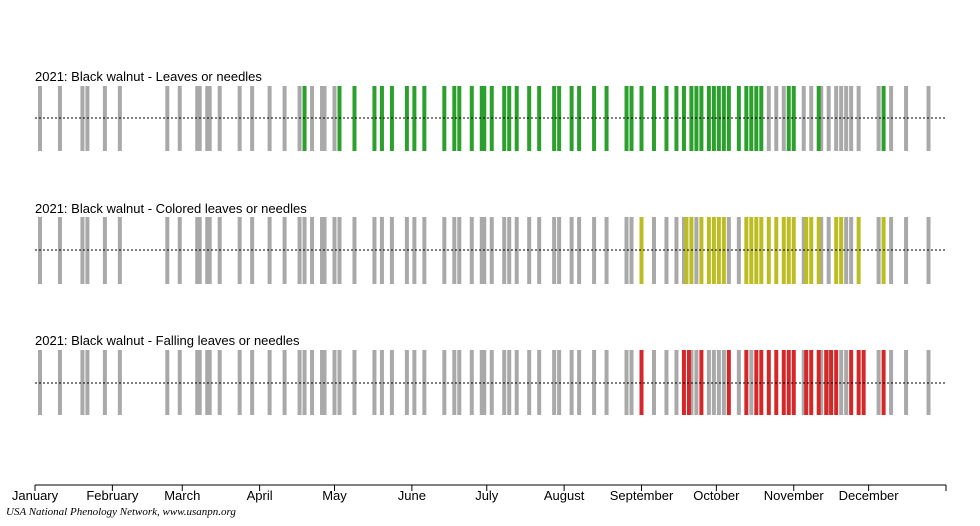 The width and height of the screenshot is (980, 526). What do you see at coordinates (35, 495) in the screenshot?
I see `x-tick-label: January` at bounding box center [35, 495].